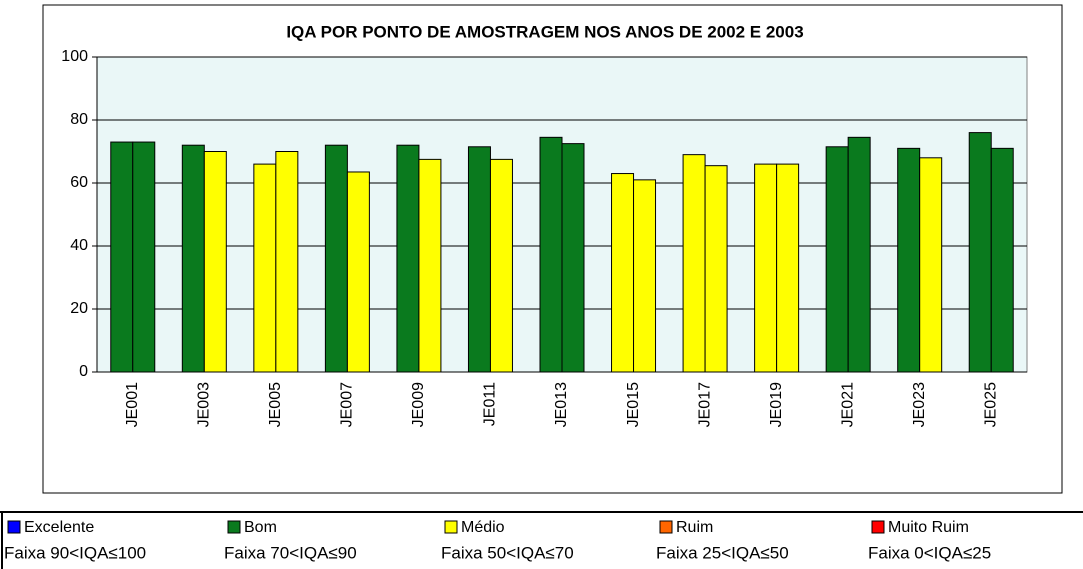 This screenshot has width=1083, height=569. Describe the element at coordinates (561, 404) in the screenshot. I see `x-tick-label: JE013` at that location.